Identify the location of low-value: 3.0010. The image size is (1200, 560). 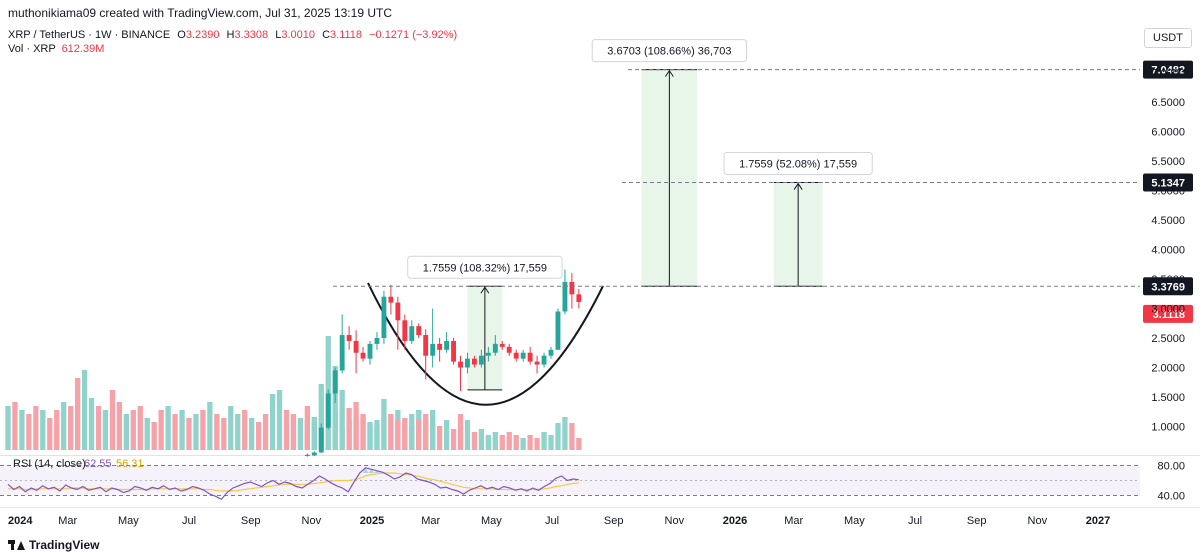
(298, 35).